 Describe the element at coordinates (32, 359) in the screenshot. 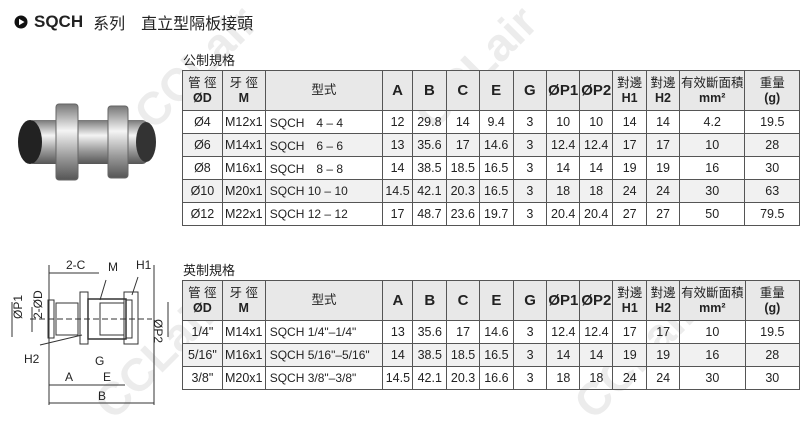

I see `label-h2: H2` at that location.